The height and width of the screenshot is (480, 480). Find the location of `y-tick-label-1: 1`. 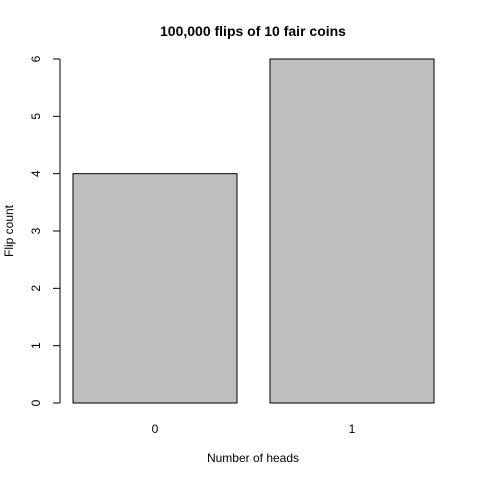

y-tick-label-1: 1 is located at coordinates (36, 345).